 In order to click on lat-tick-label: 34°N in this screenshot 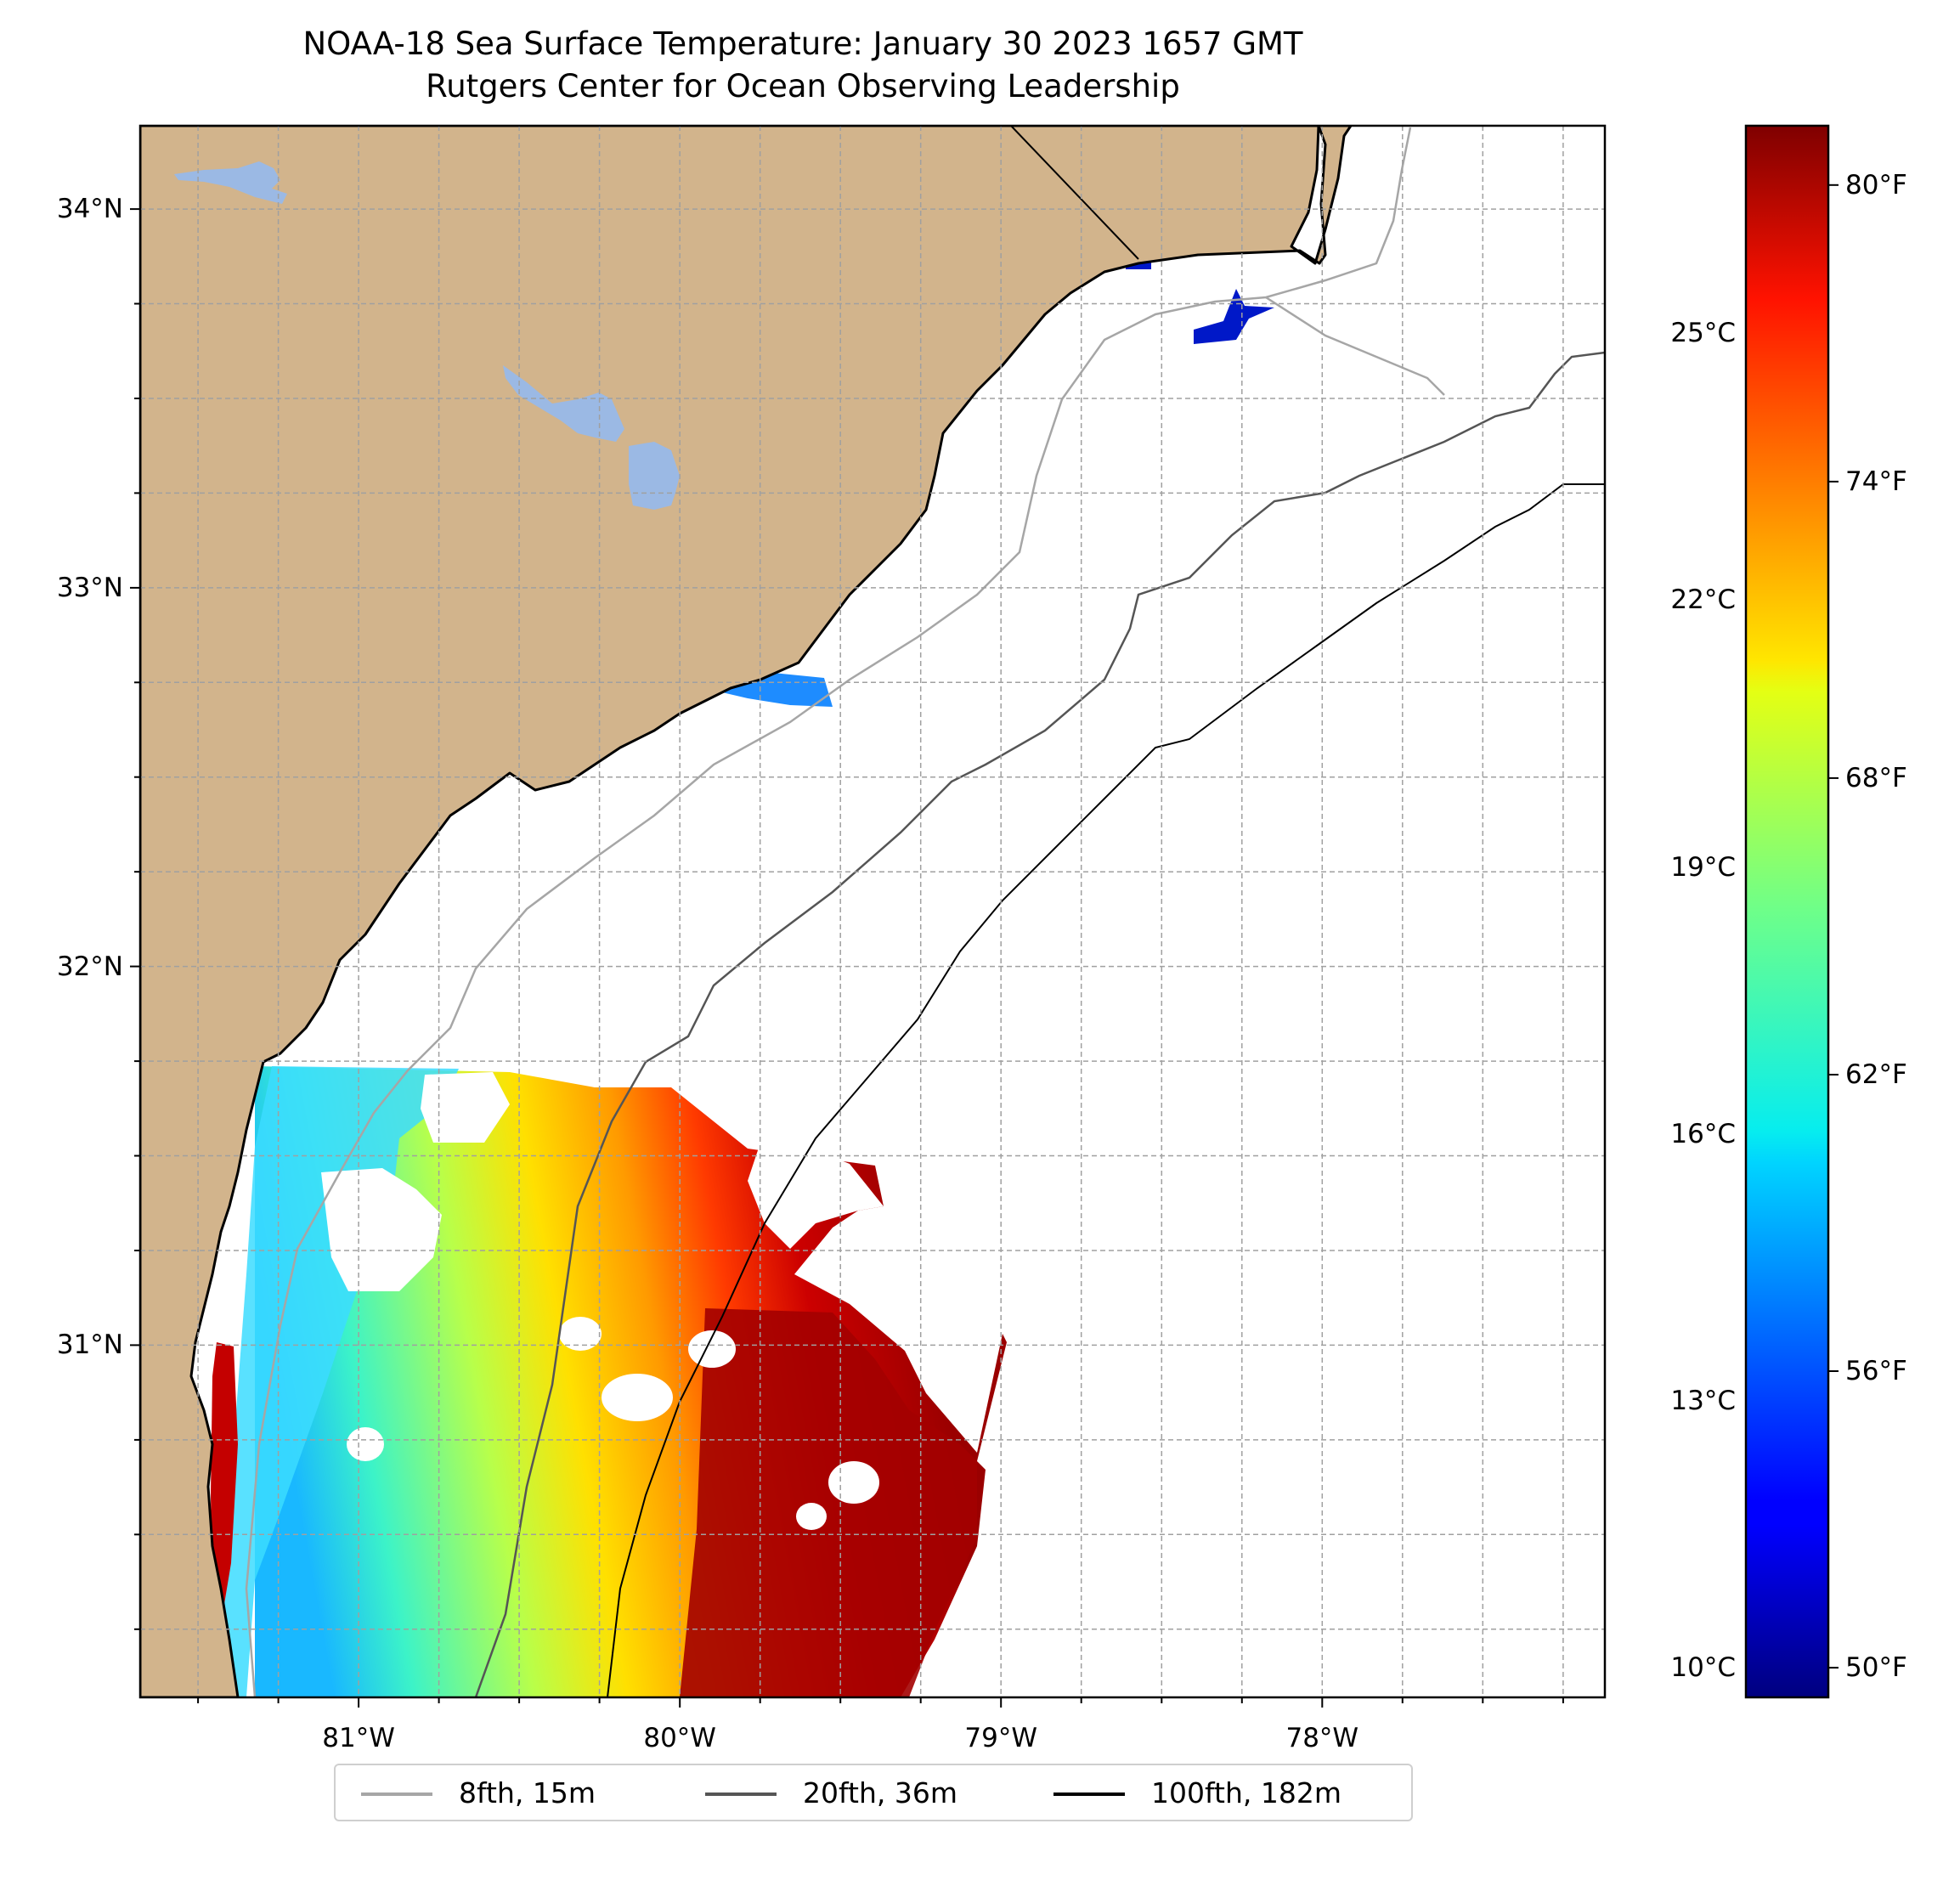, I will do `click(90, 209)`.